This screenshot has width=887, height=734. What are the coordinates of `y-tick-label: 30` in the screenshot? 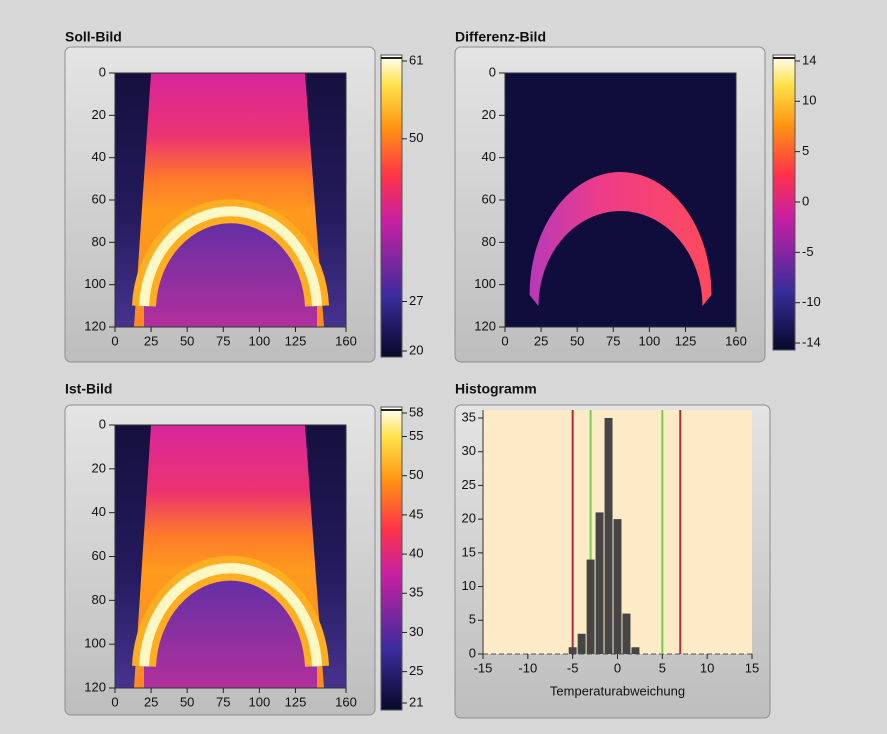 It's located at (469, 450).